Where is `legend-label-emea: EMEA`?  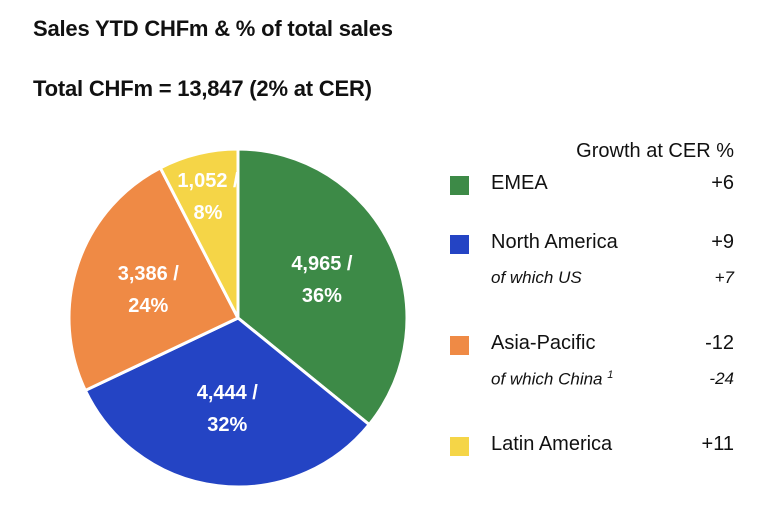 legend-label-emea: EMEA is located at coordinates (519, 183).